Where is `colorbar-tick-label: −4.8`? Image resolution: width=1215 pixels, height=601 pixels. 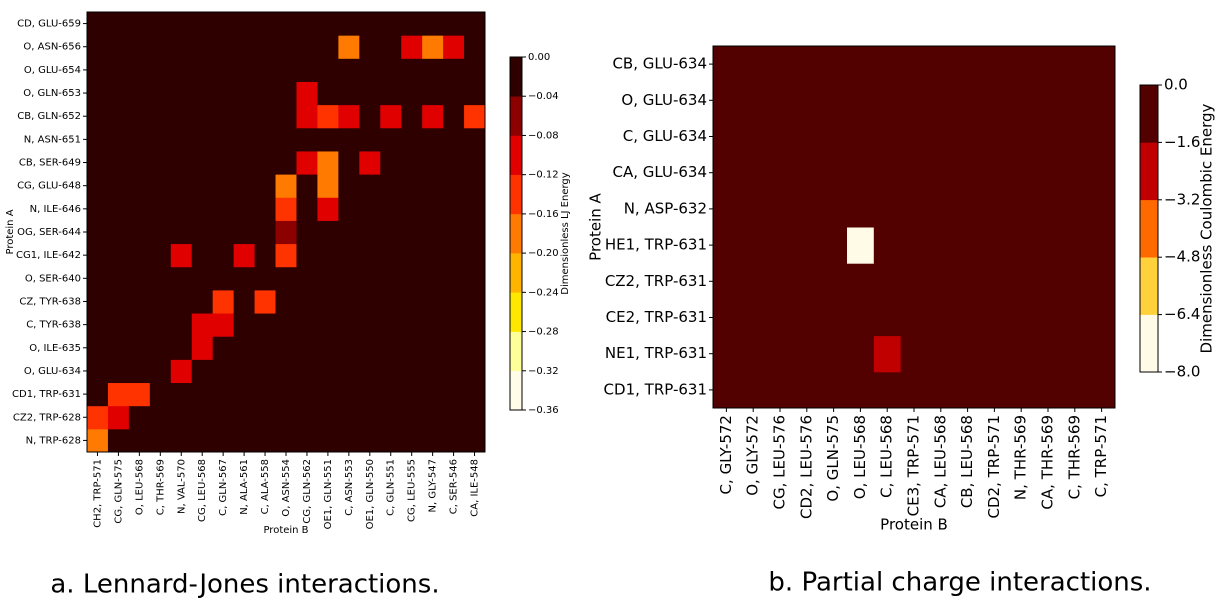
colorbar-tick-label: −4.8 is located at coordinates (1182, 257).